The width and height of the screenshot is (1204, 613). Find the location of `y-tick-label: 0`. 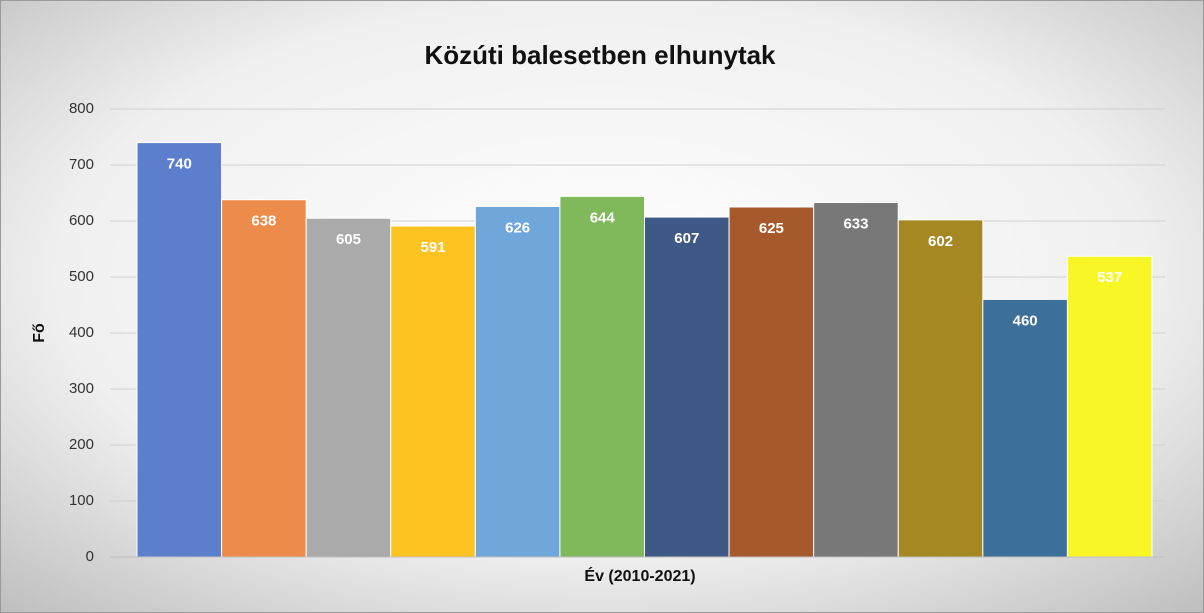

y-tick-label: 0 is located at coordinates (90, 556).